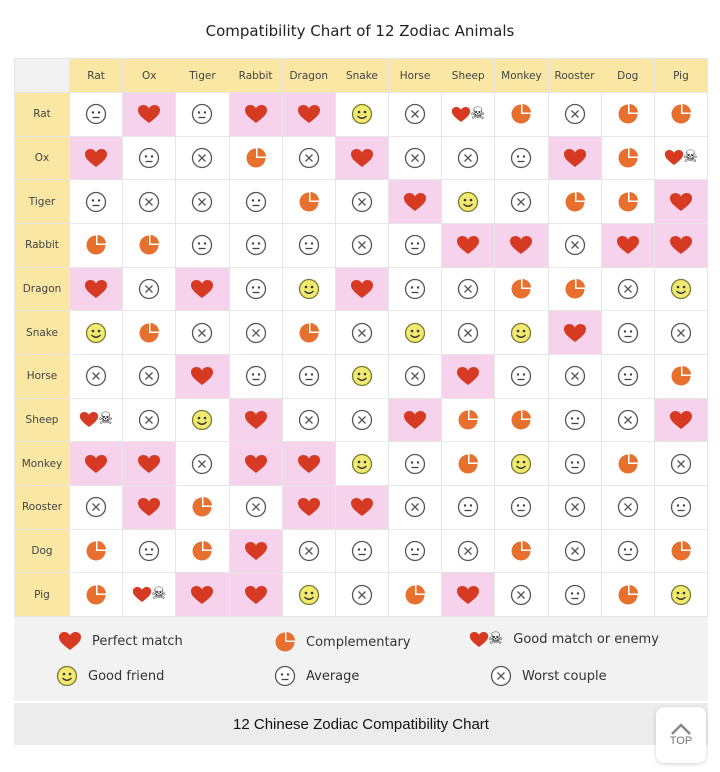 Image resolution: width=720 pixels, height=772 pixels. Describe the element at coordinates (126, 676) in the screenshot. I see `legend-label: Good friend` at that location.